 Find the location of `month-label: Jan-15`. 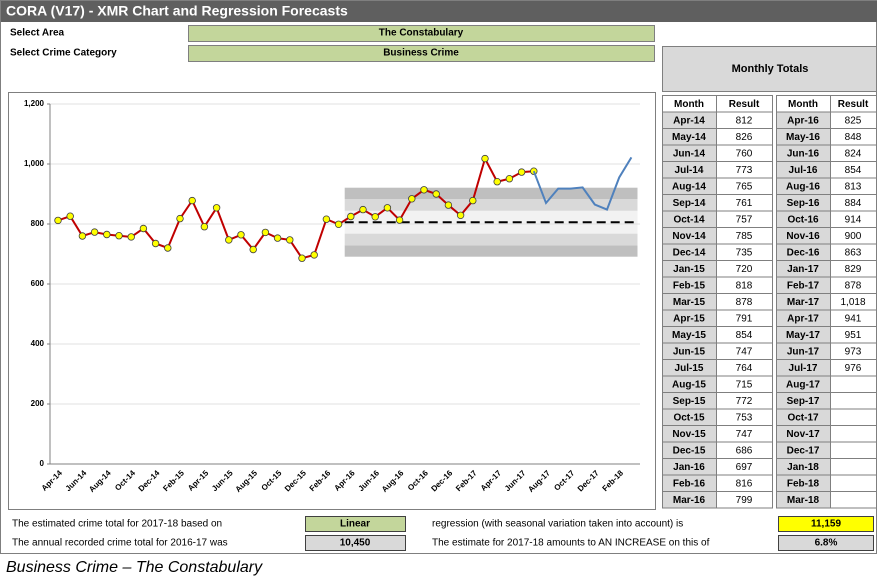

month-label: Jan-15 is located at coordinates (689, 269).